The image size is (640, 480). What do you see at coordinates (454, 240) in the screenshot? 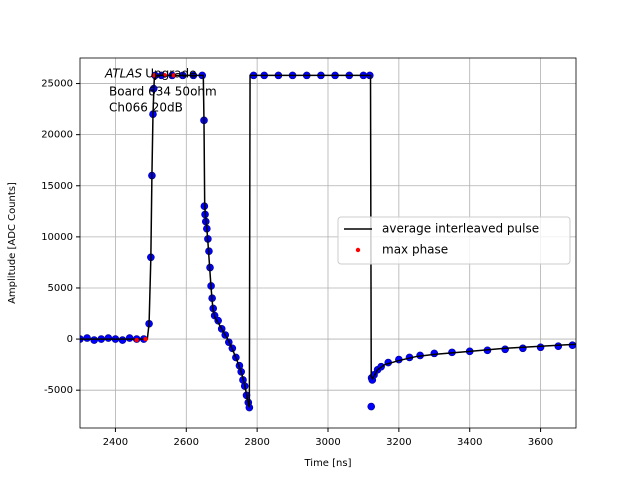
I see `legend-box` at bounding box center [454, 240].